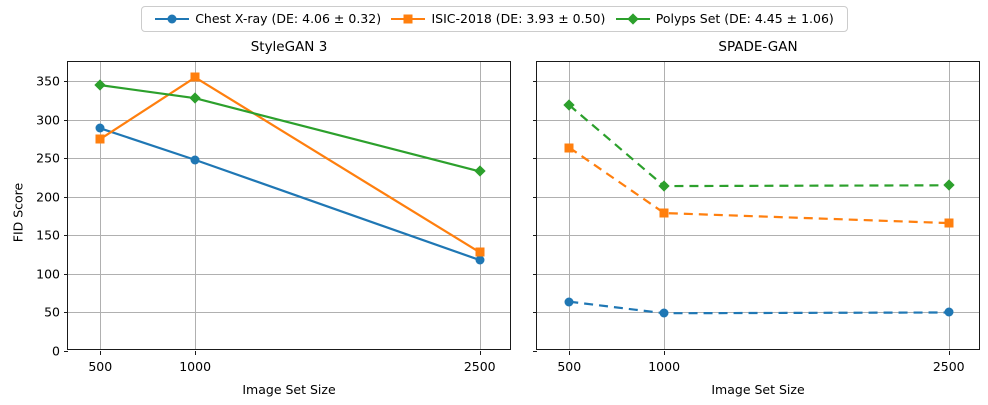  What do you see at coordinates (744, 18) in the screenshot?
I see `legend-label: Polyps Set (DE: 4.45 ± 1.06)` at bounding box center [744, 18].